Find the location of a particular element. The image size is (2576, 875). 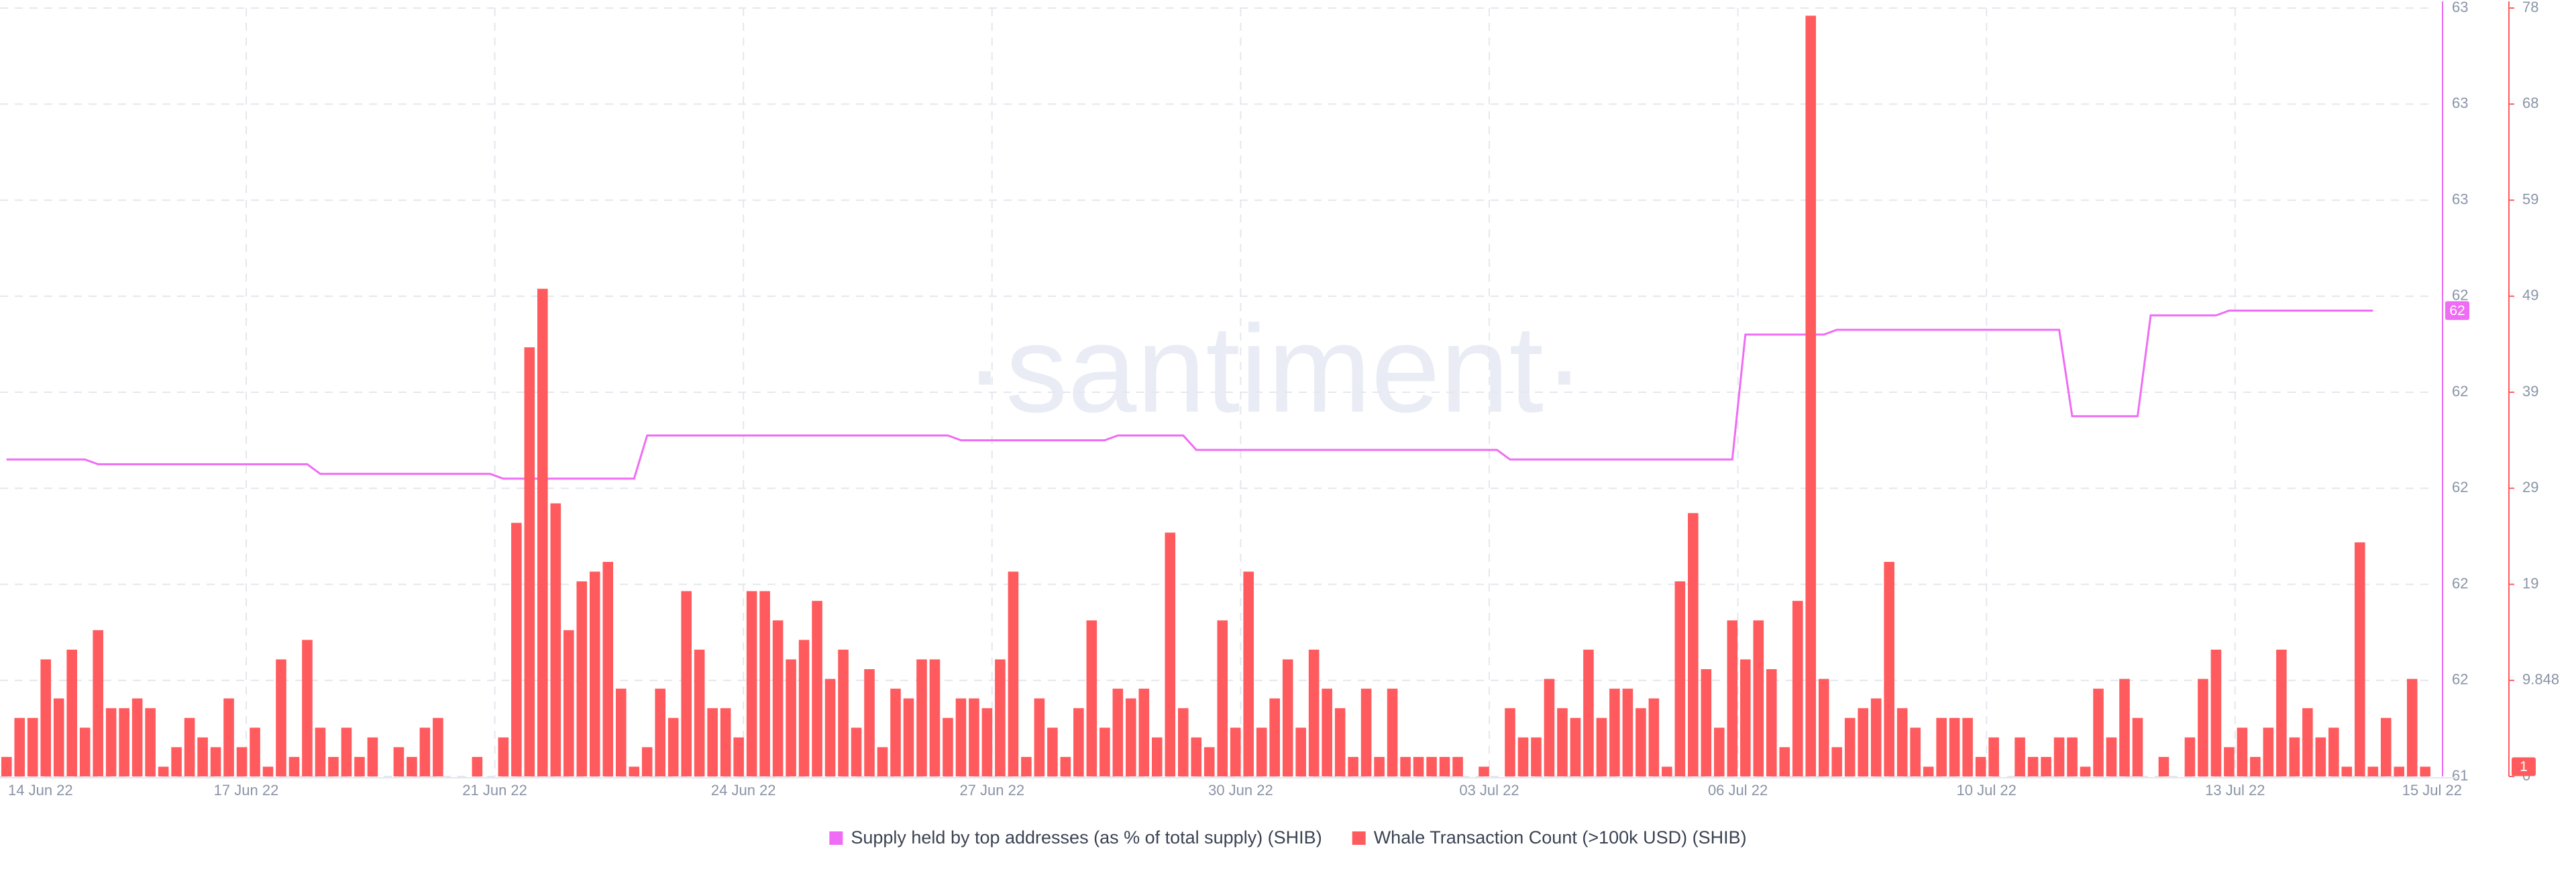

x-tick-label: 14 Jun 22 is located at coordinates (40, 790).